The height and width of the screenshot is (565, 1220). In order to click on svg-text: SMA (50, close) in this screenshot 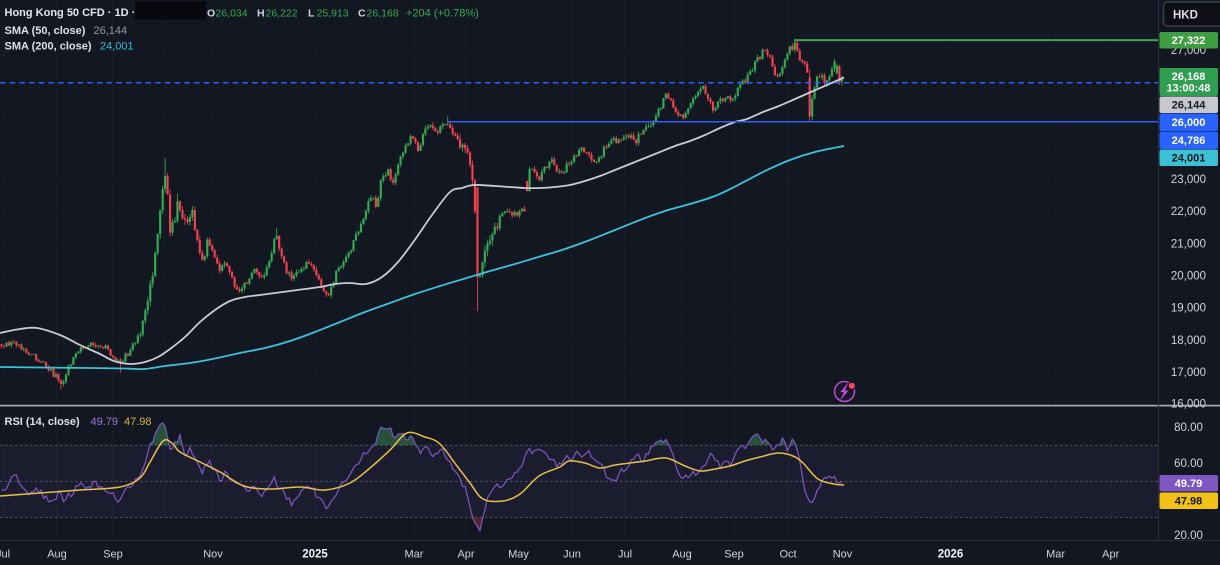, I will do `click(45, 31)`.